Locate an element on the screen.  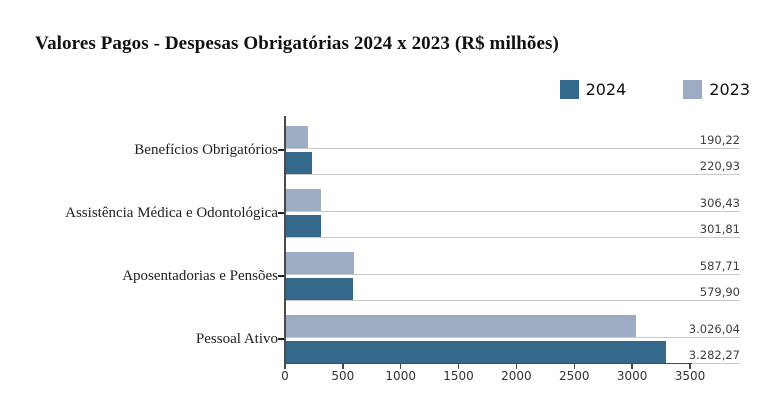
x-axis-tick-label: 1500 is located at coordinates (458, 376).